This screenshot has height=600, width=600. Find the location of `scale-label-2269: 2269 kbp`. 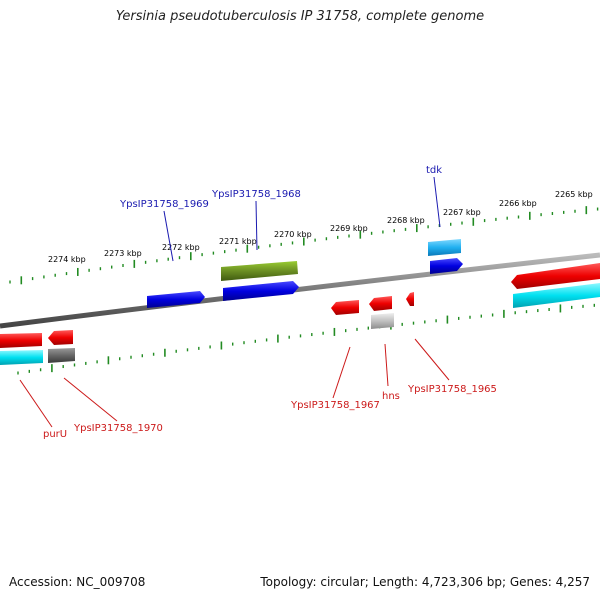

scale-label-2269: 2269 kbp is located at coordinates (349, 228).